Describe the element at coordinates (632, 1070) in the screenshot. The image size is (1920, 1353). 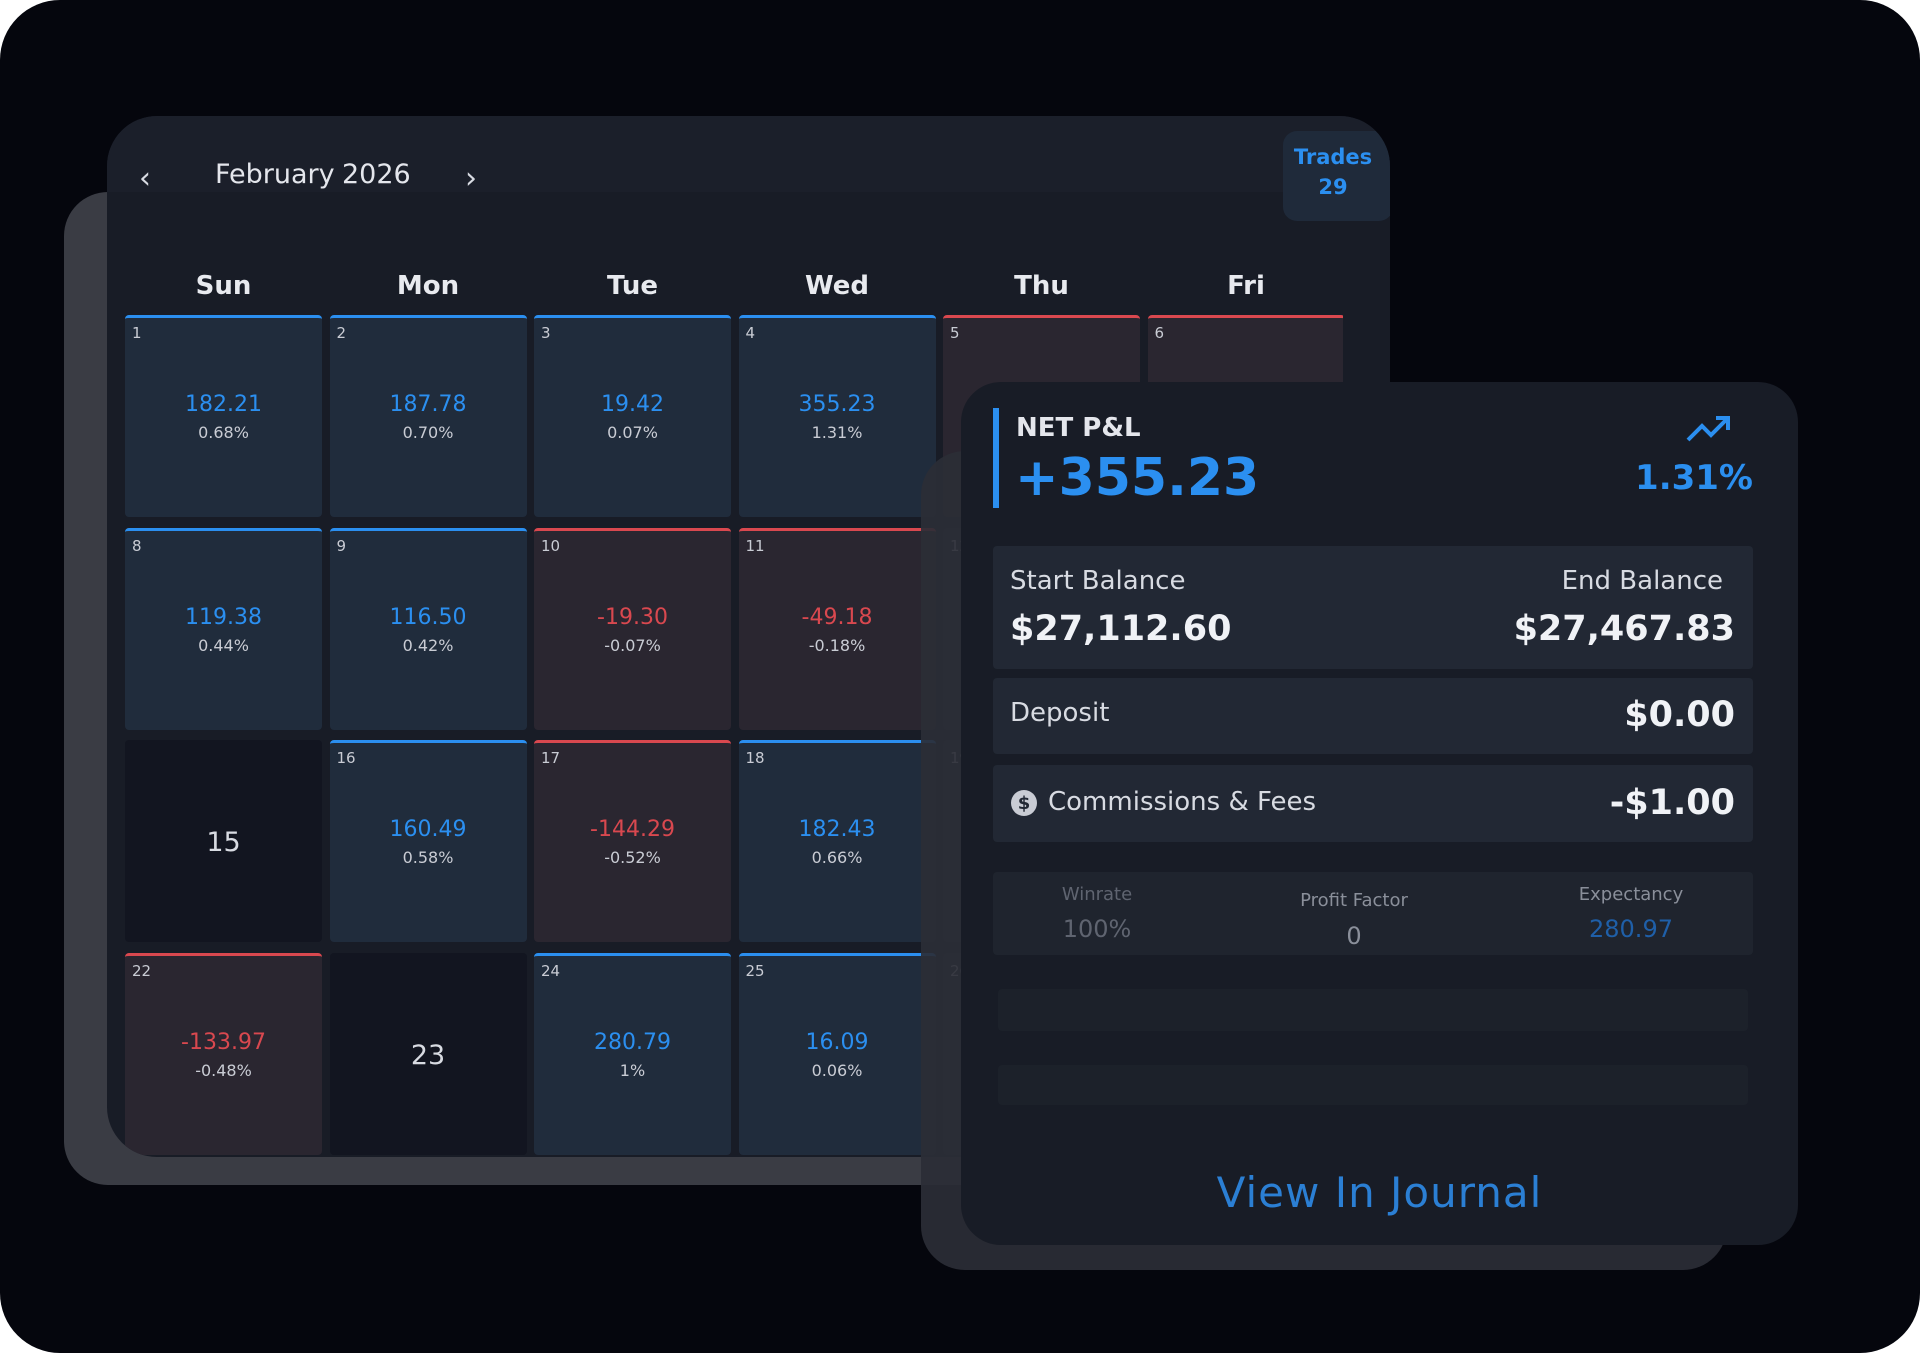
I see `day-pct: 1%` at that location.